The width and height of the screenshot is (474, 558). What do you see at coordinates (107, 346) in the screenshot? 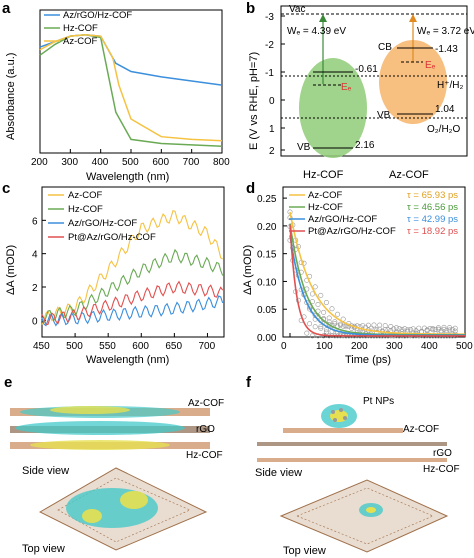
I see `c-xtick-label: 550` at bounding box center [107, 346].